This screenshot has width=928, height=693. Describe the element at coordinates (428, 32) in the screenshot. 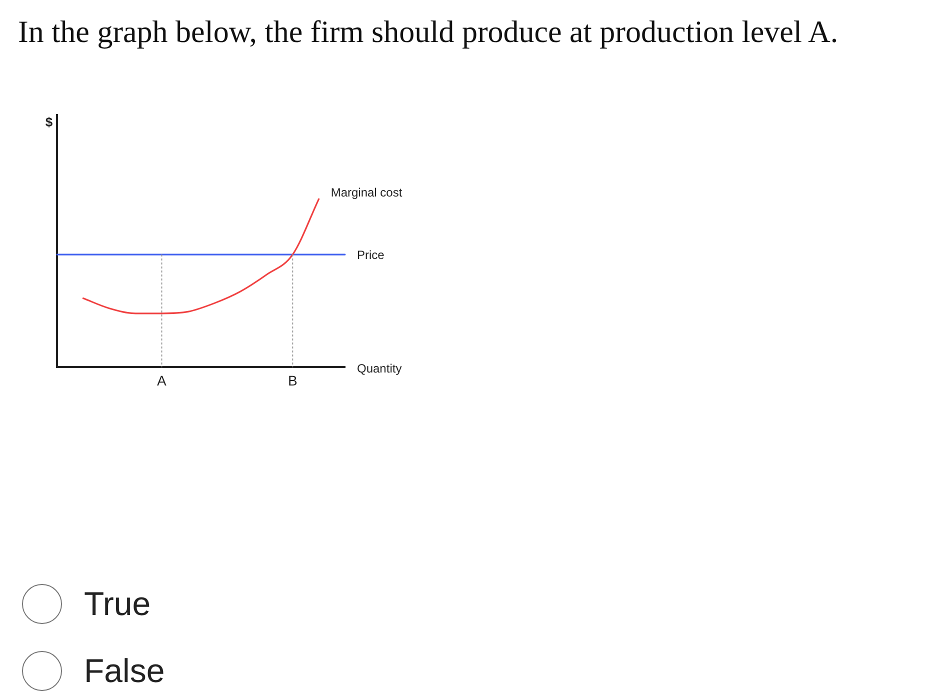

I see `text: In the graph below, the firm should produce at production level A.` at that location.